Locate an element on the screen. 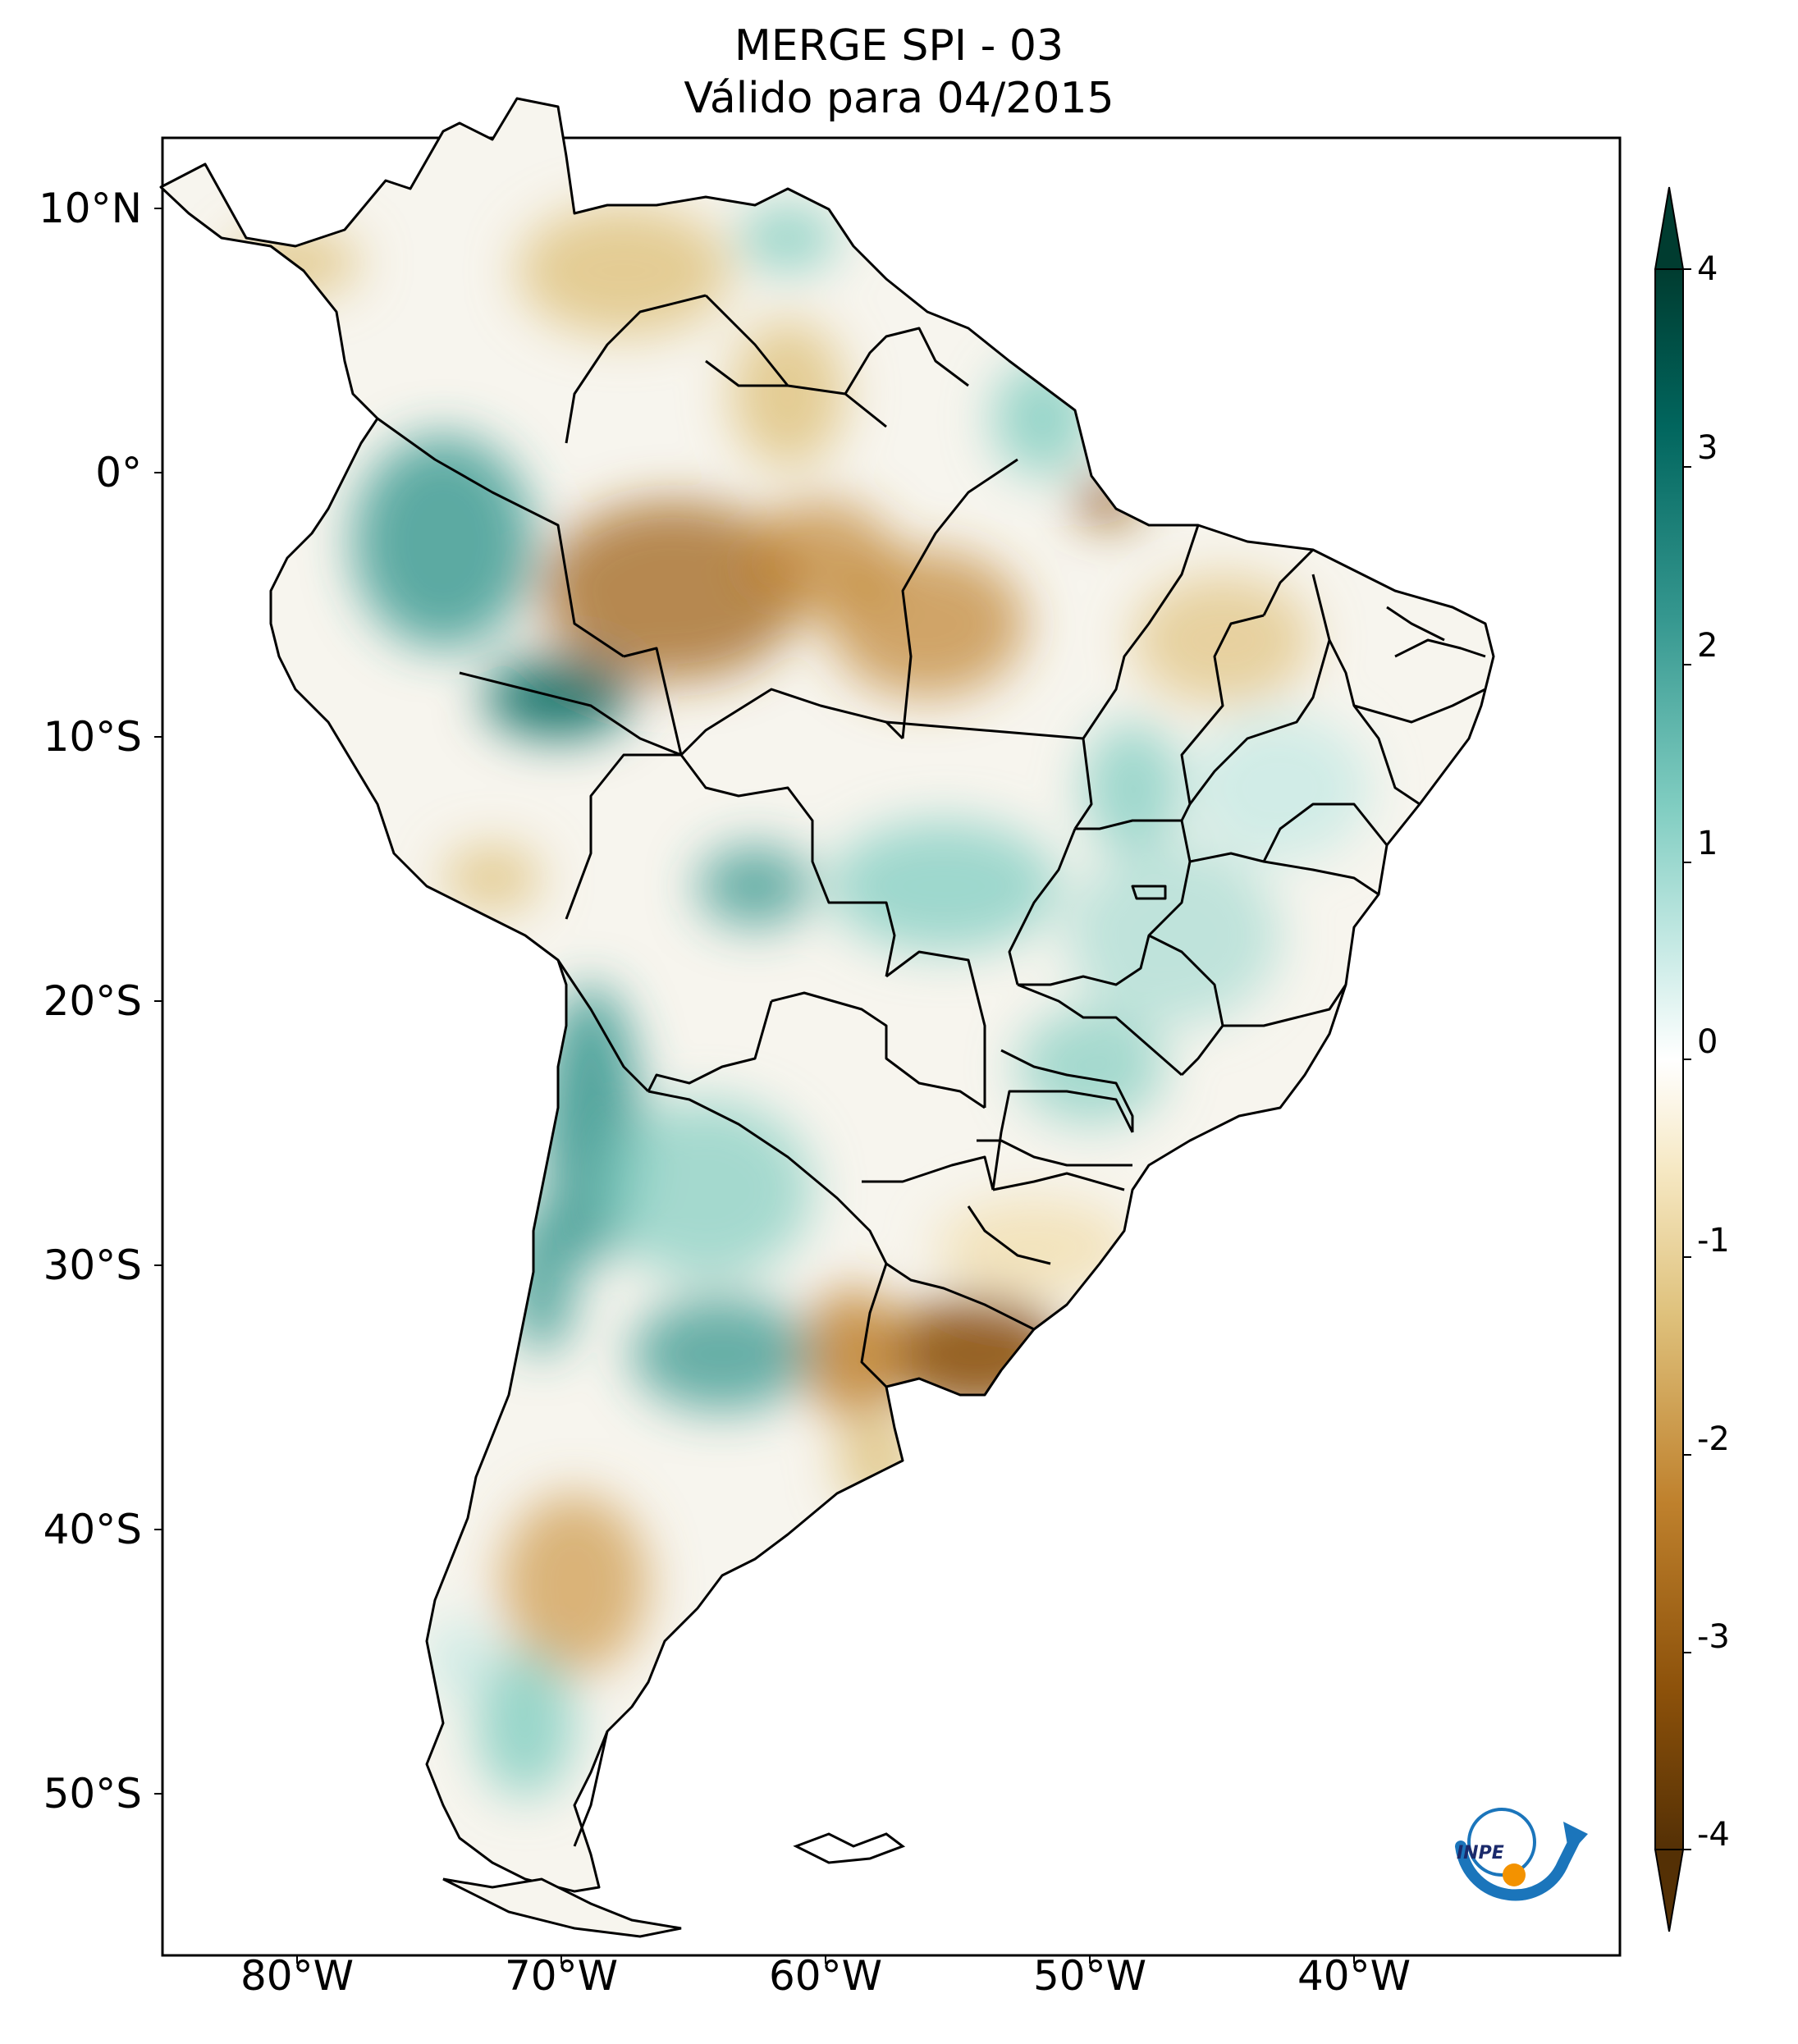  lat-tick-10s: 10°S is located at coordinates (92, 737).